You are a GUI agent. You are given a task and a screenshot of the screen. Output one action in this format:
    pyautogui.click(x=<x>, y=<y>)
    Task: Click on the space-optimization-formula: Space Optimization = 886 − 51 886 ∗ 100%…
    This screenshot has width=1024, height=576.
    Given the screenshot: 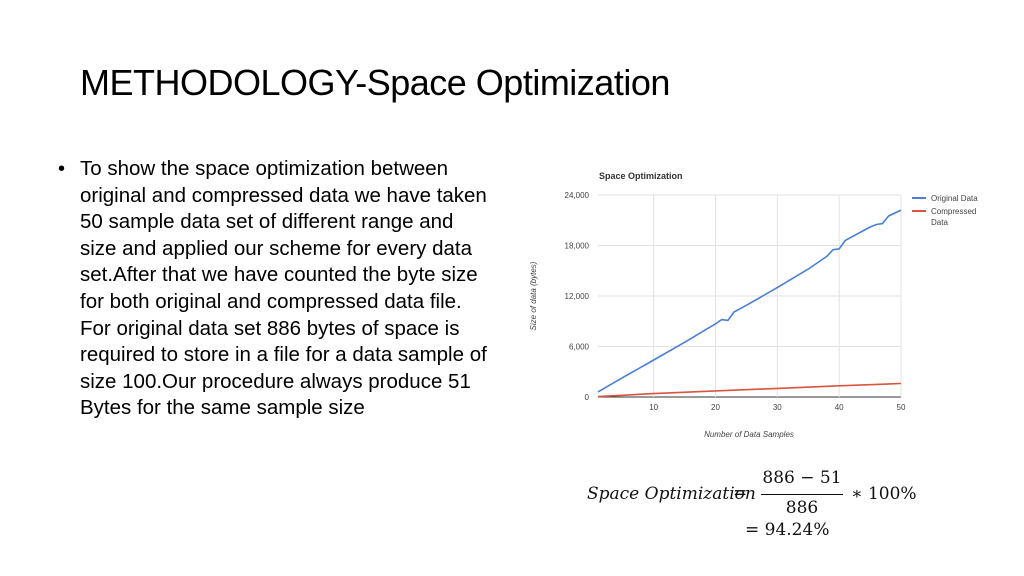 What is the action you would take?
    pyautogui.click(x=755, y=508)
    